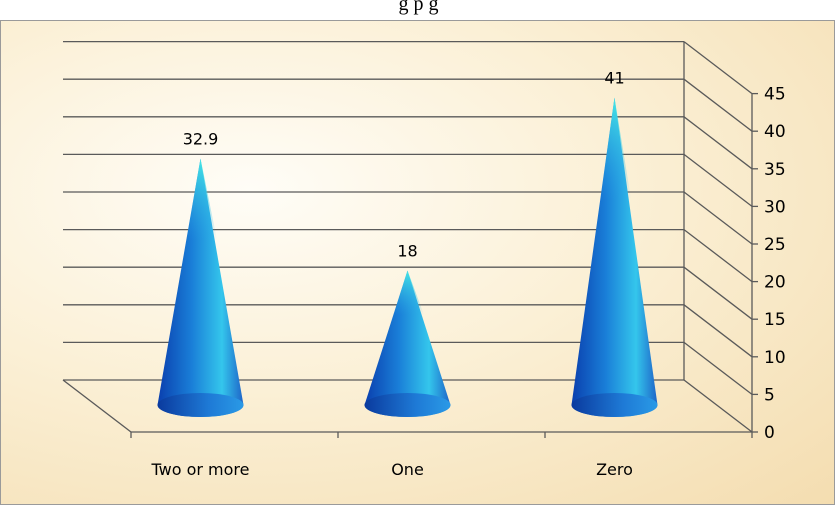 The image size is (837, 507). I want to click on y-tick-label: 40, so click(775, 132).